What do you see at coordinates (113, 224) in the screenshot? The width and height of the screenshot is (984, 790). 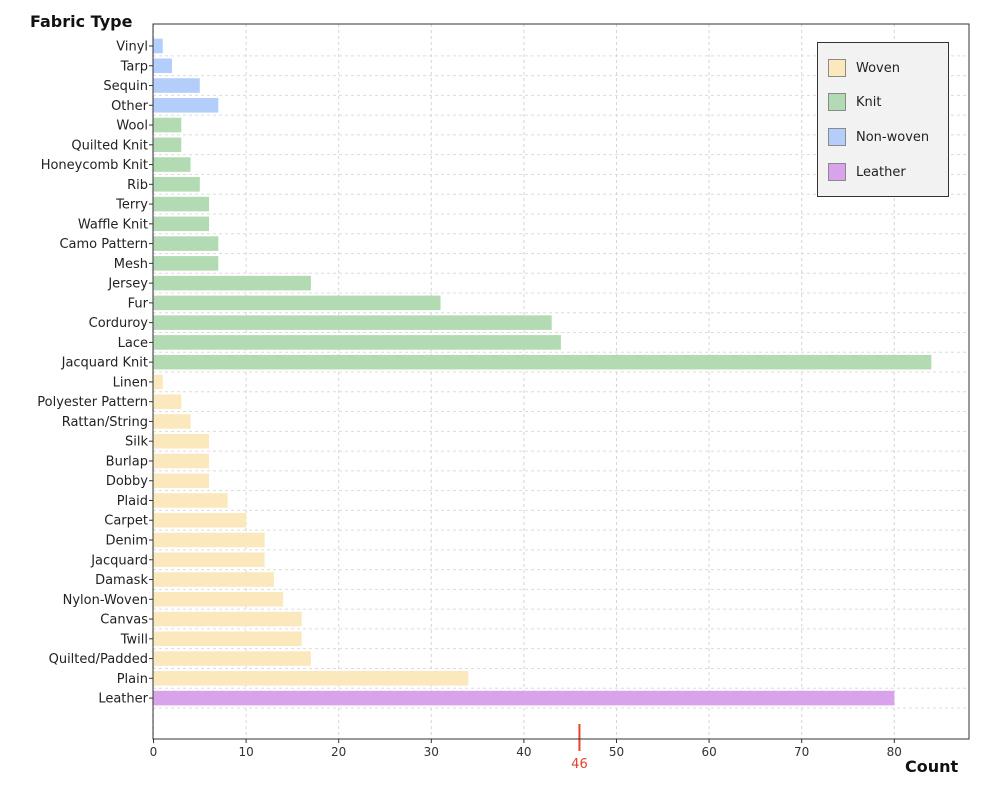 I see `y-tick-label: Waffle Knit` at bounding box center [113, 224].